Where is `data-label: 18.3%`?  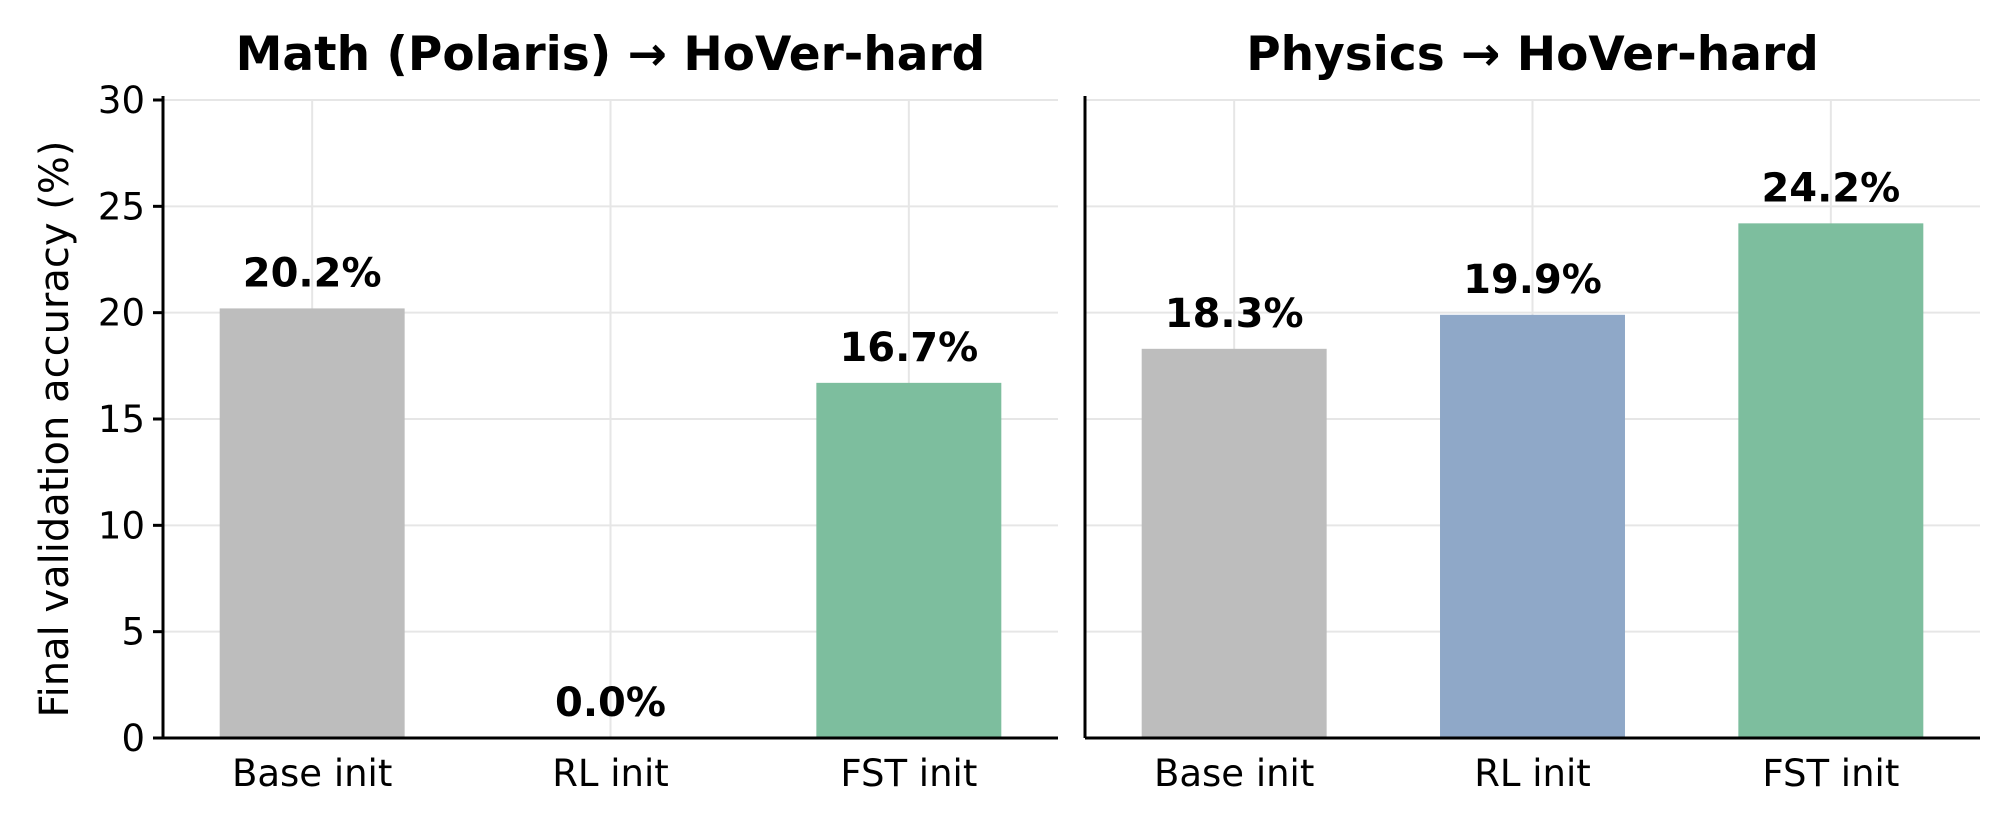 data-label: 18.3% is located at coordinates (1234, 314).